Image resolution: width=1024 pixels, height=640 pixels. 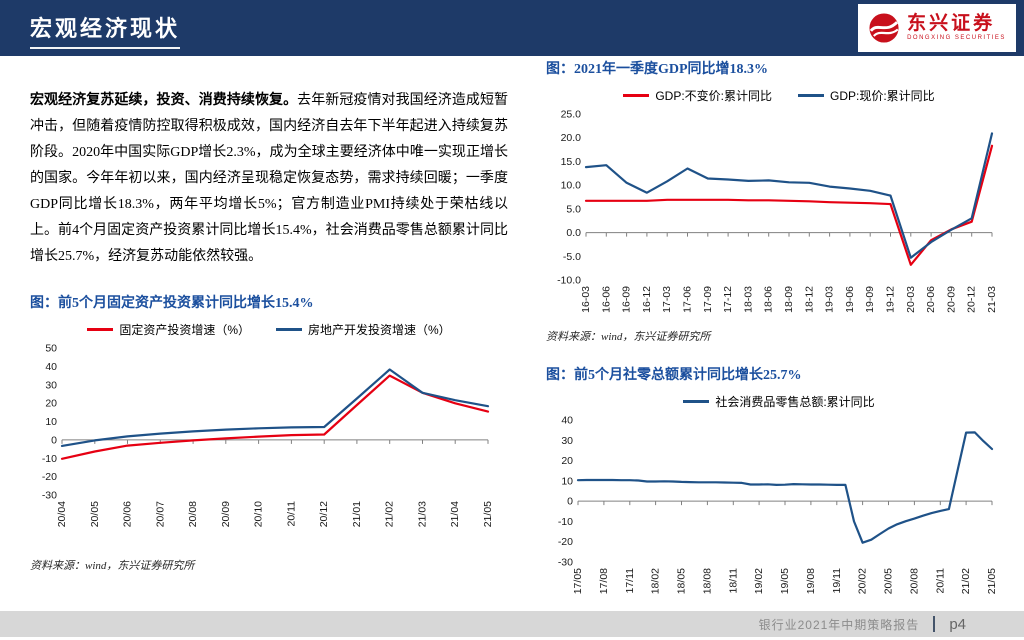 What do you see at coordinates (759, 581) in the screenshot?
I see `svg-text: 19/02` at bounding box center [759, 581].